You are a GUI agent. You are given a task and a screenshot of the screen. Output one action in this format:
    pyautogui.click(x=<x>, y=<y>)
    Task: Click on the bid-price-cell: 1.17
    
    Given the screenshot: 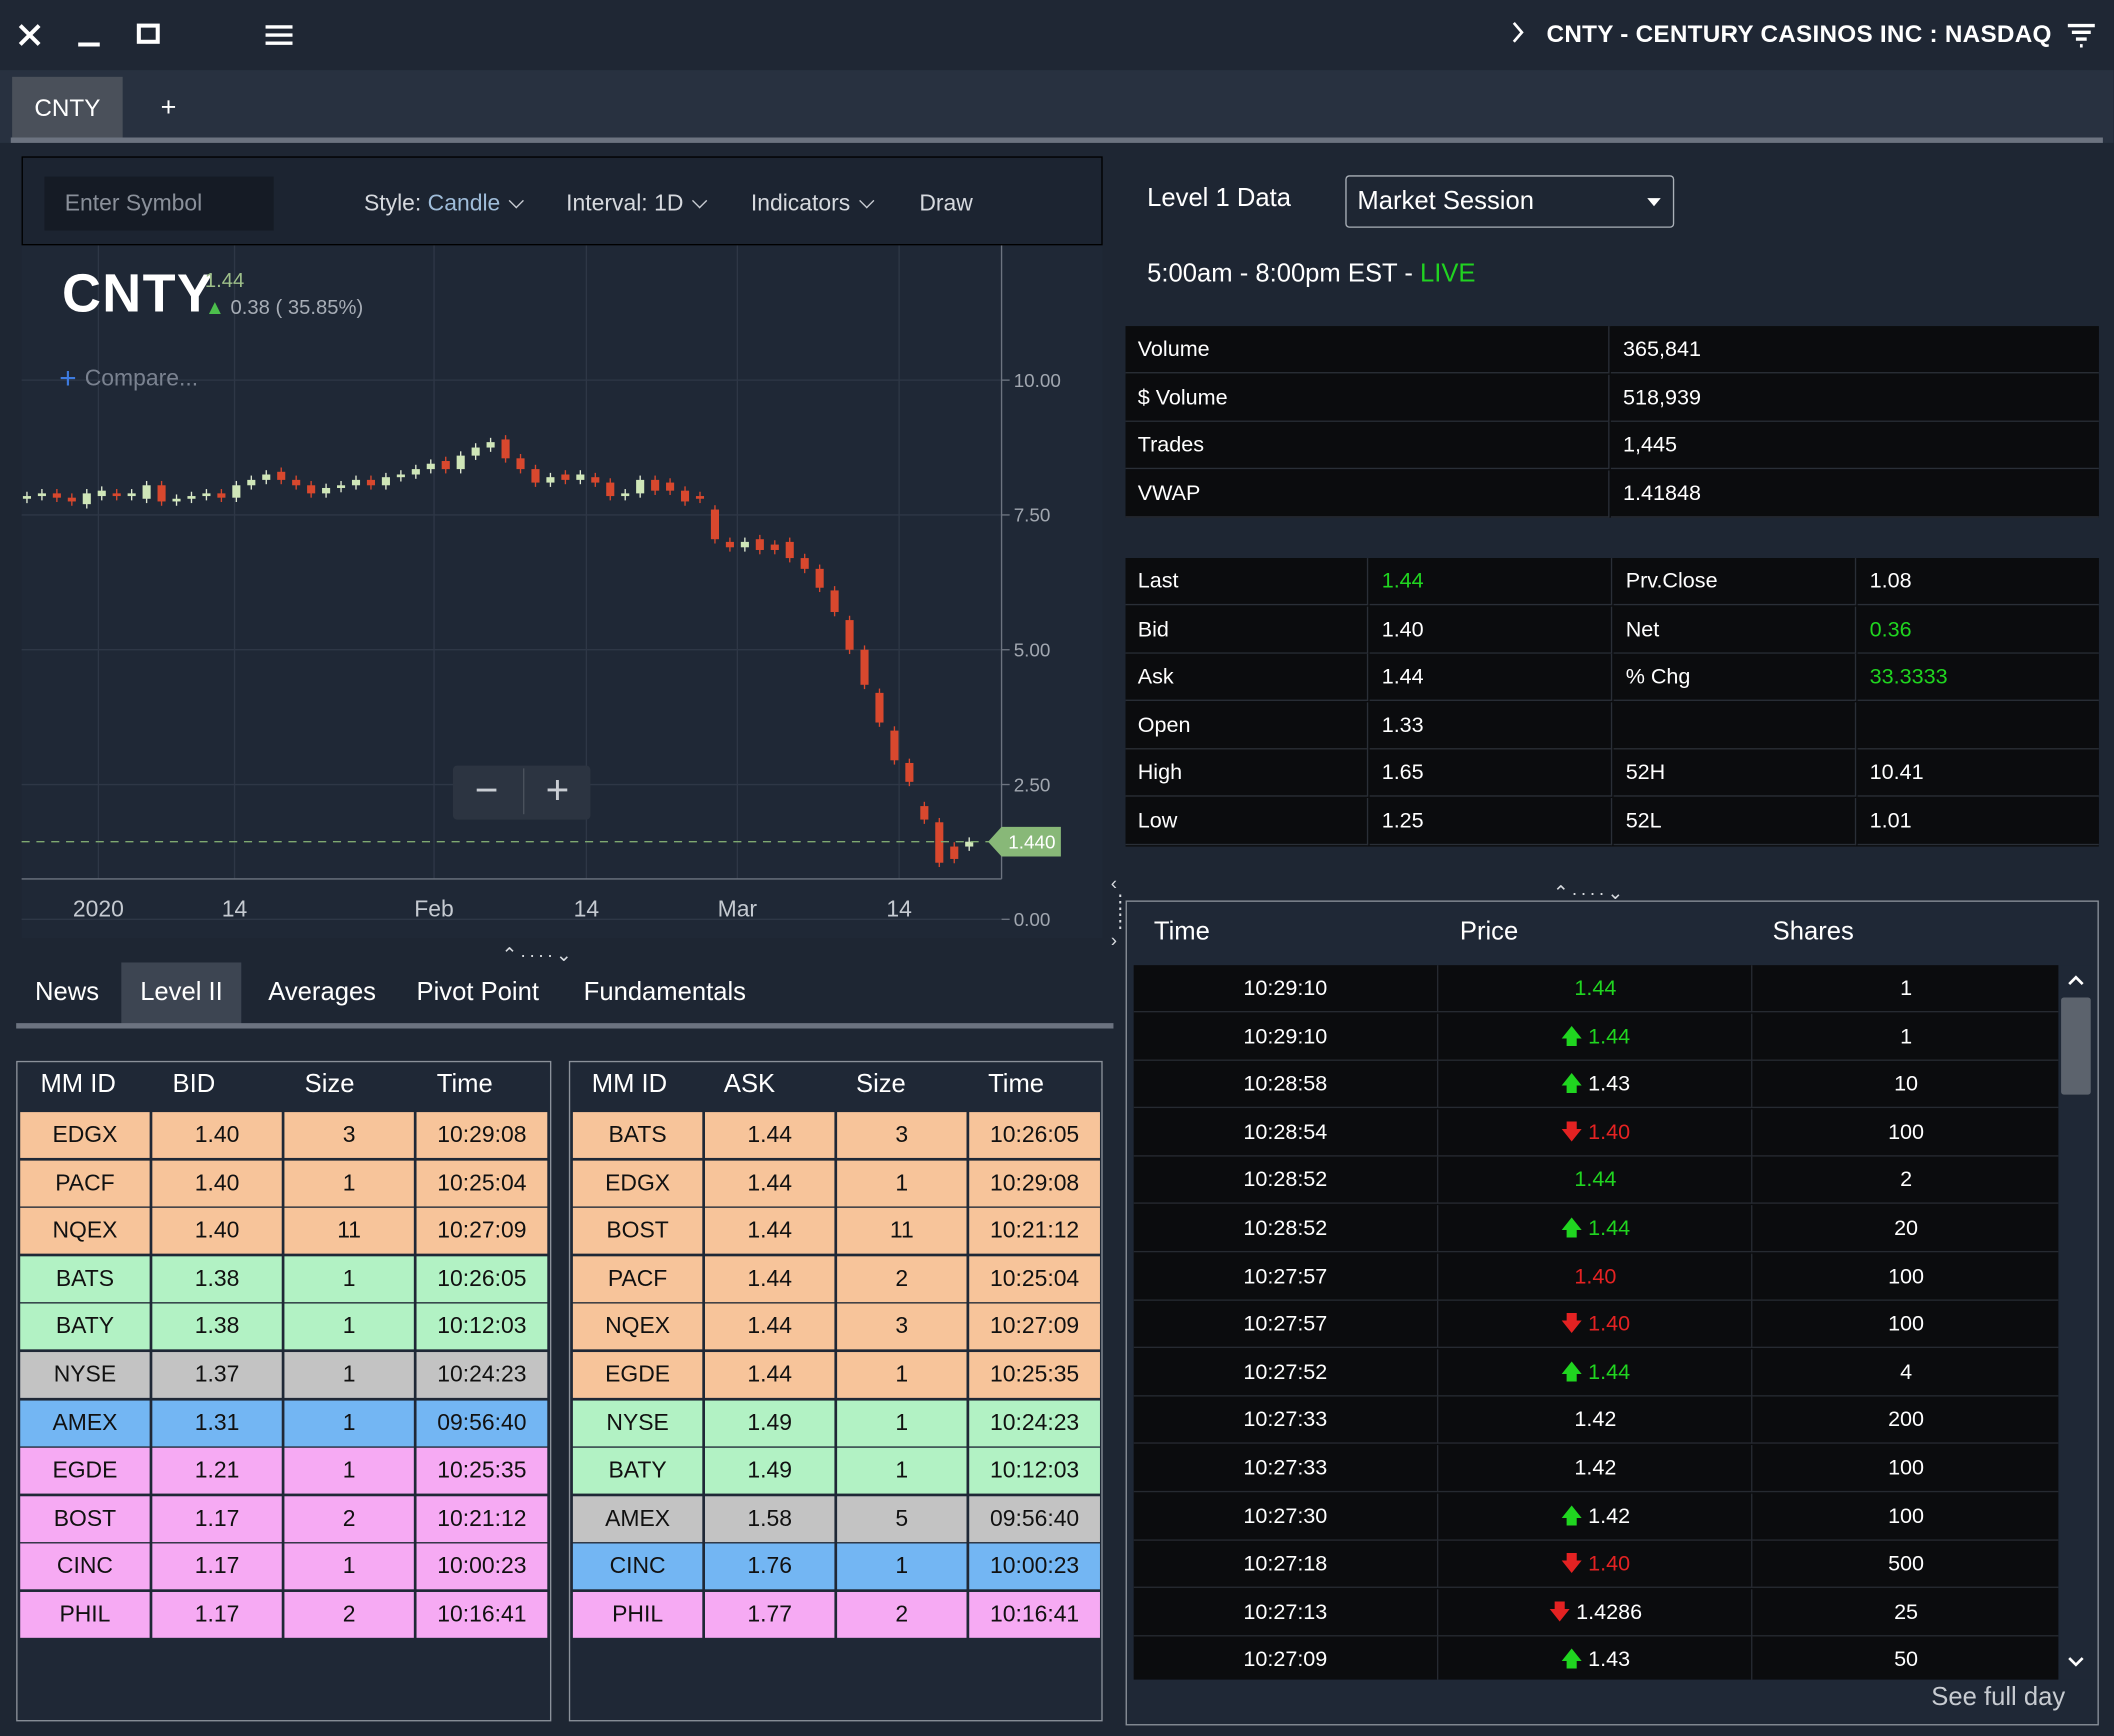 What is the action you would take?
    pyautogui.click(x=217, y=1519)
    